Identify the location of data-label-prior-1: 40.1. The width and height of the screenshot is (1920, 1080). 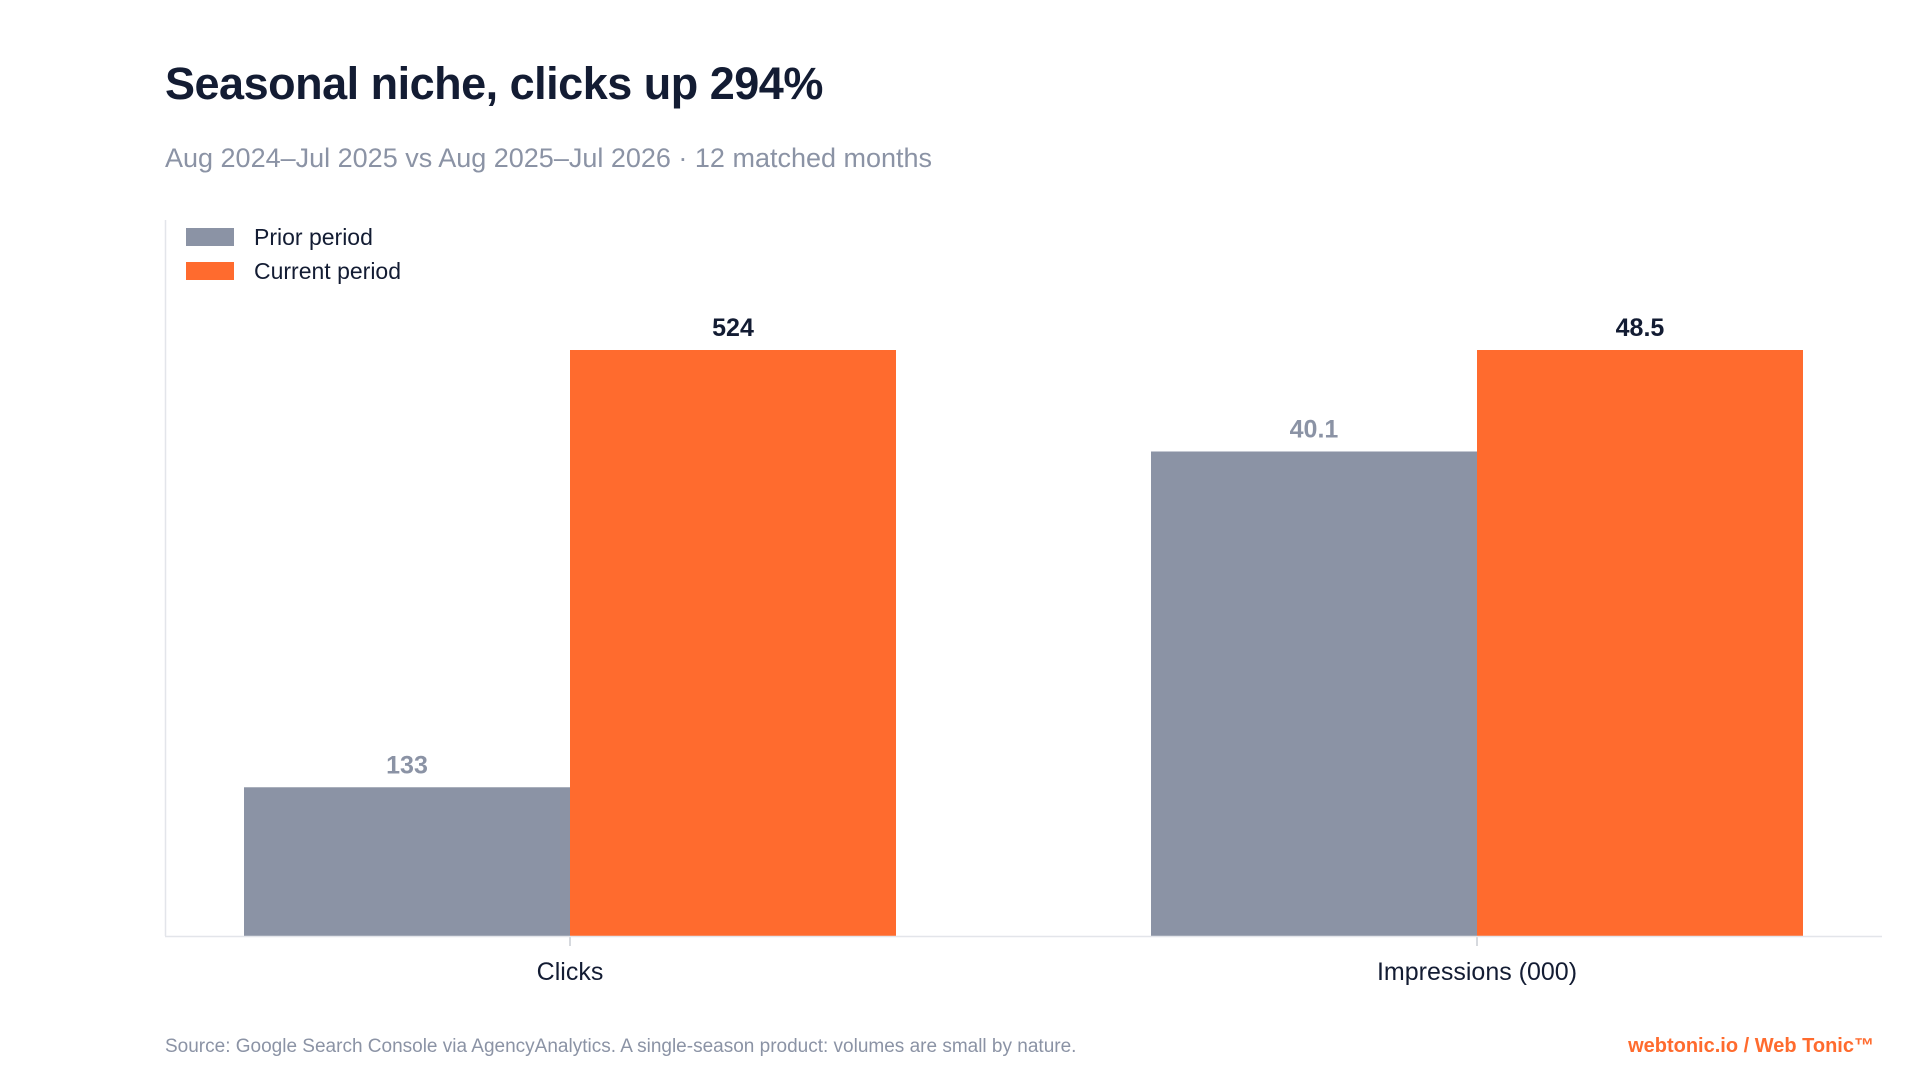
(1314, 429).